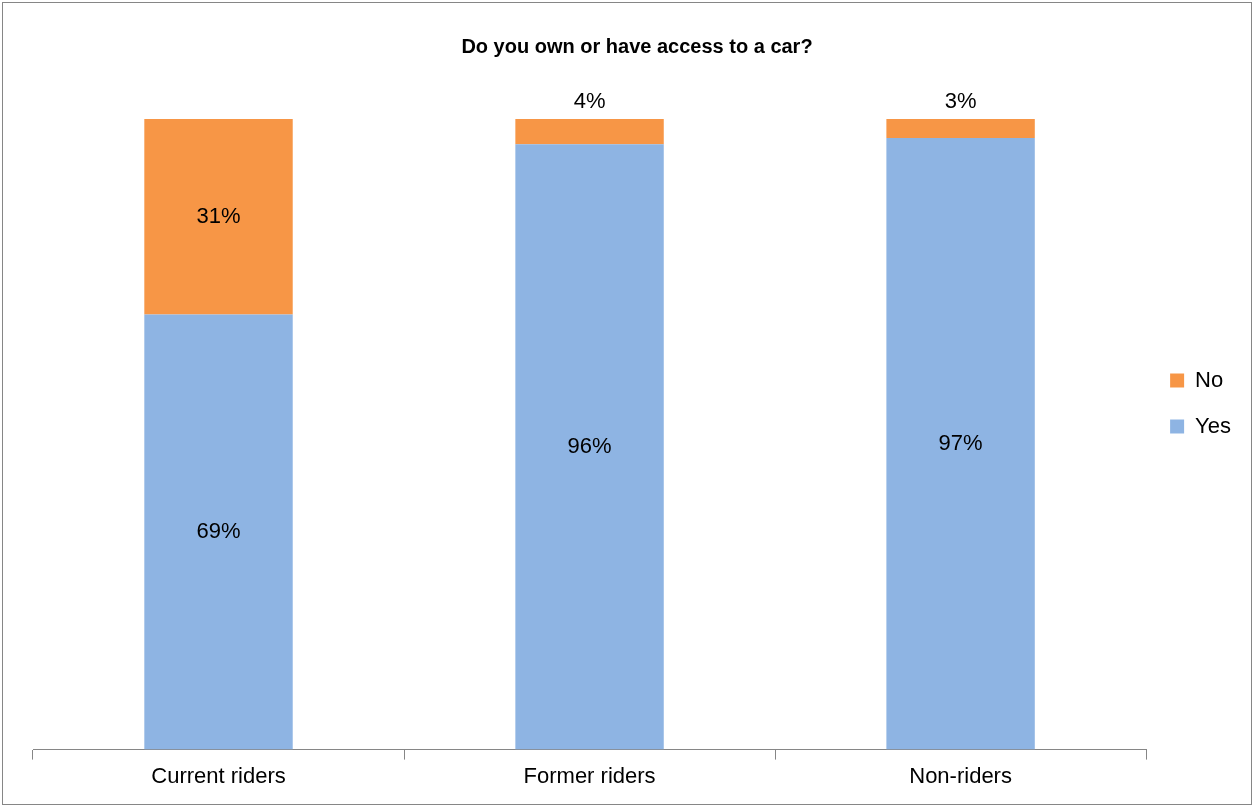 The image size is (1257, 810). What do you see at coordinates (960, 775) in the screenshot?
I see `x-tick-label: Non-riders` at bounding box center [960, 775].